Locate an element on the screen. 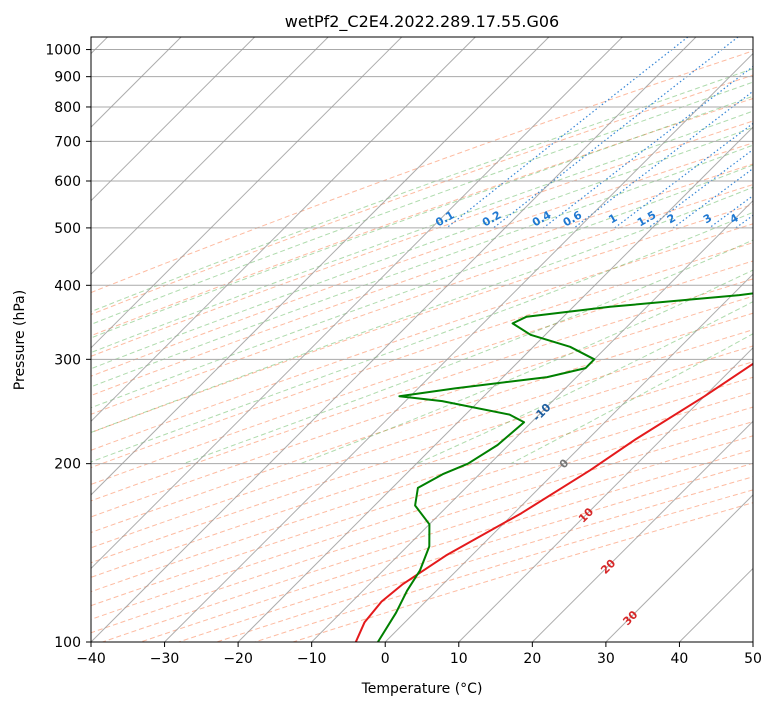 This screenshot has width=775, height=708. y-tick-label: 800 is located at coordinates (67, 108).